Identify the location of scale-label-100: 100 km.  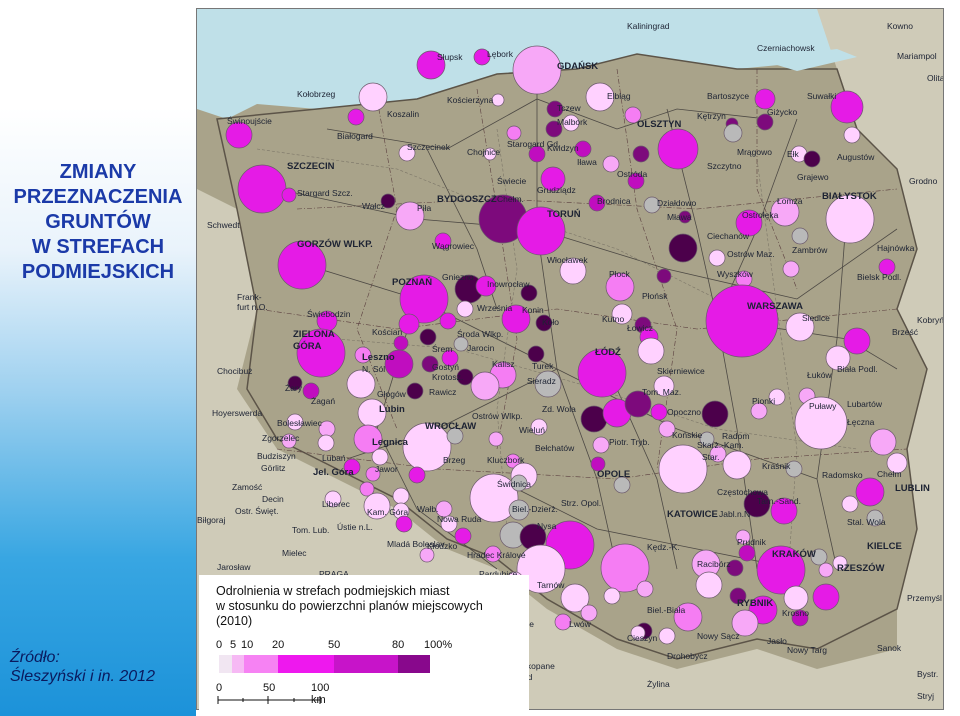
(320, 694).